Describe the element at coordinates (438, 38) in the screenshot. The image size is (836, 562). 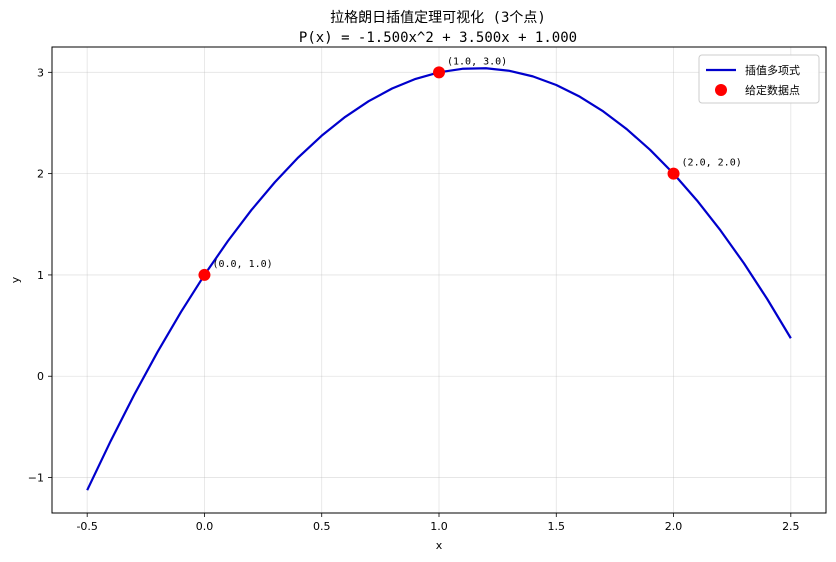
I see `chart-subtitle: P(x) = -1.500x^2 + 3.500x + 1.000` at that location.